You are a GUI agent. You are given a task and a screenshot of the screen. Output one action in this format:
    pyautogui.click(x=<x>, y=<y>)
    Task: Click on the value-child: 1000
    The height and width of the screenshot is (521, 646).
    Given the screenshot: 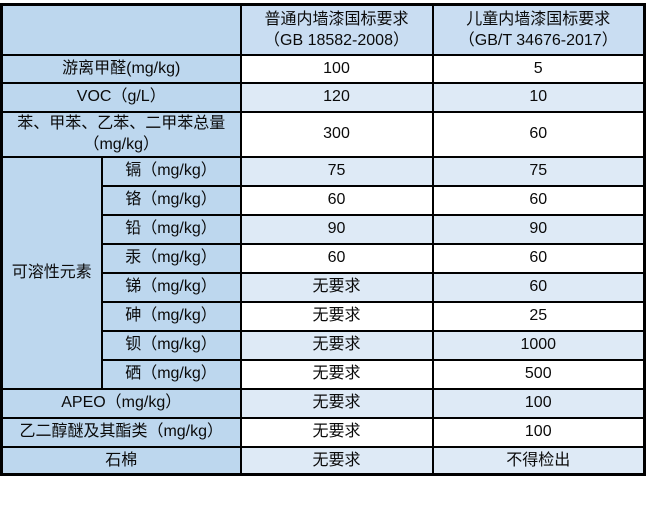 What is the action you would take?
    pyautogui.click(x=538, y=345)
    